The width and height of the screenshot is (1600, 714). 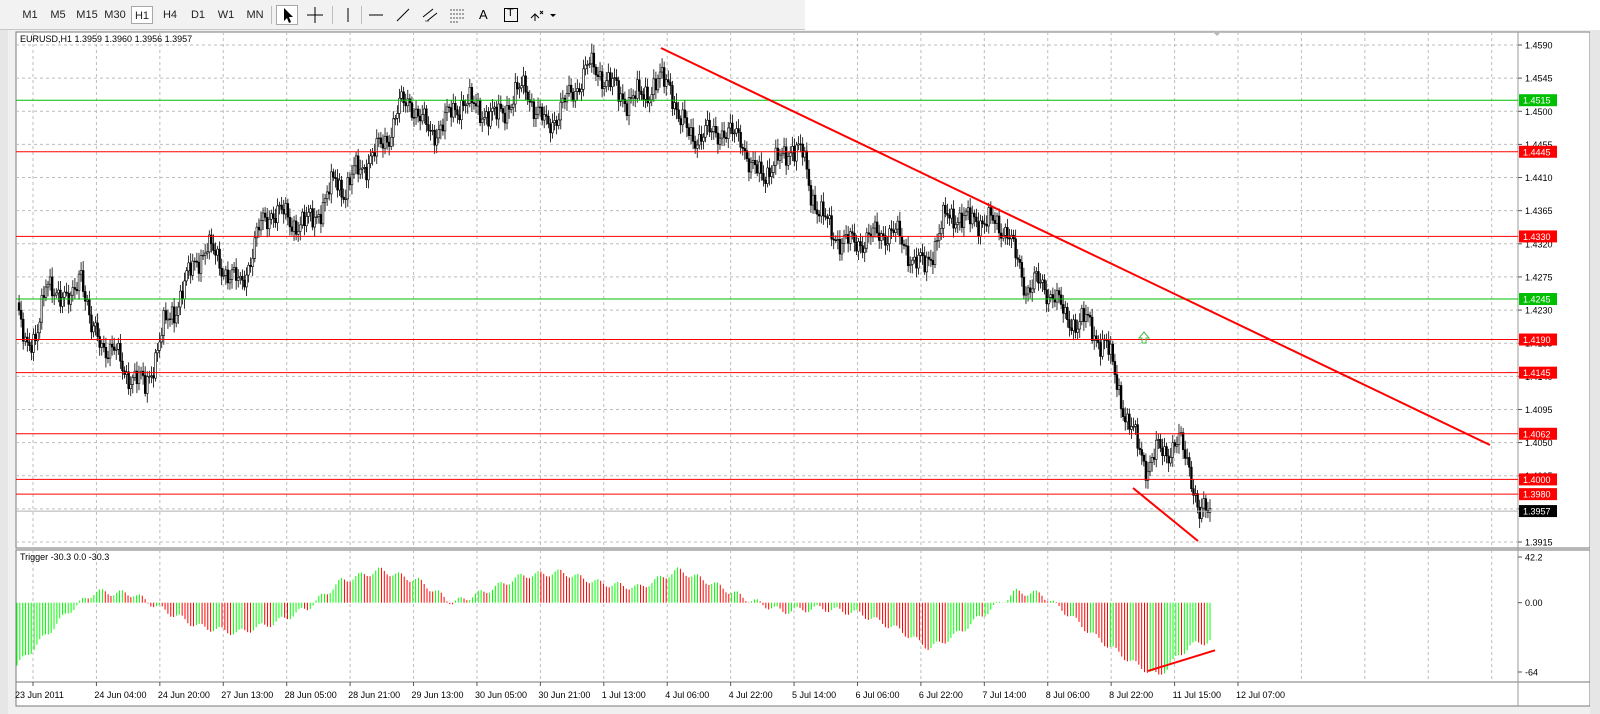 What do you see at coordinates (511, 15) in the screenshot?
I see `text-label-tool: T` at bounding box center [511, 15].